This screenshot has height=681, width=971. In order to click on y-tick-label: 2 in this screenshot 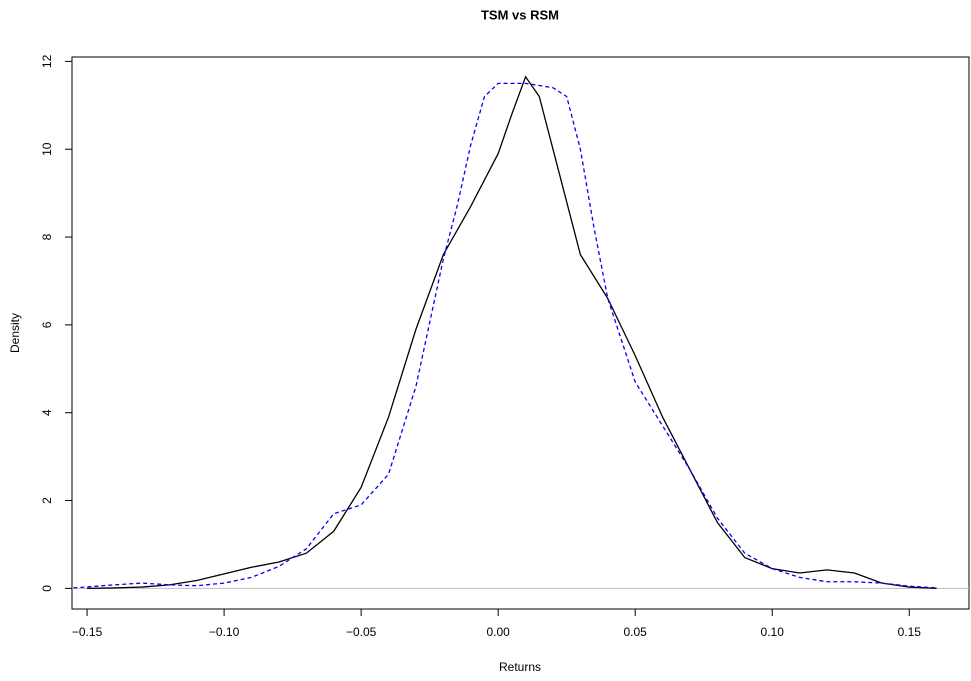, I will do `click(47, 500)`.